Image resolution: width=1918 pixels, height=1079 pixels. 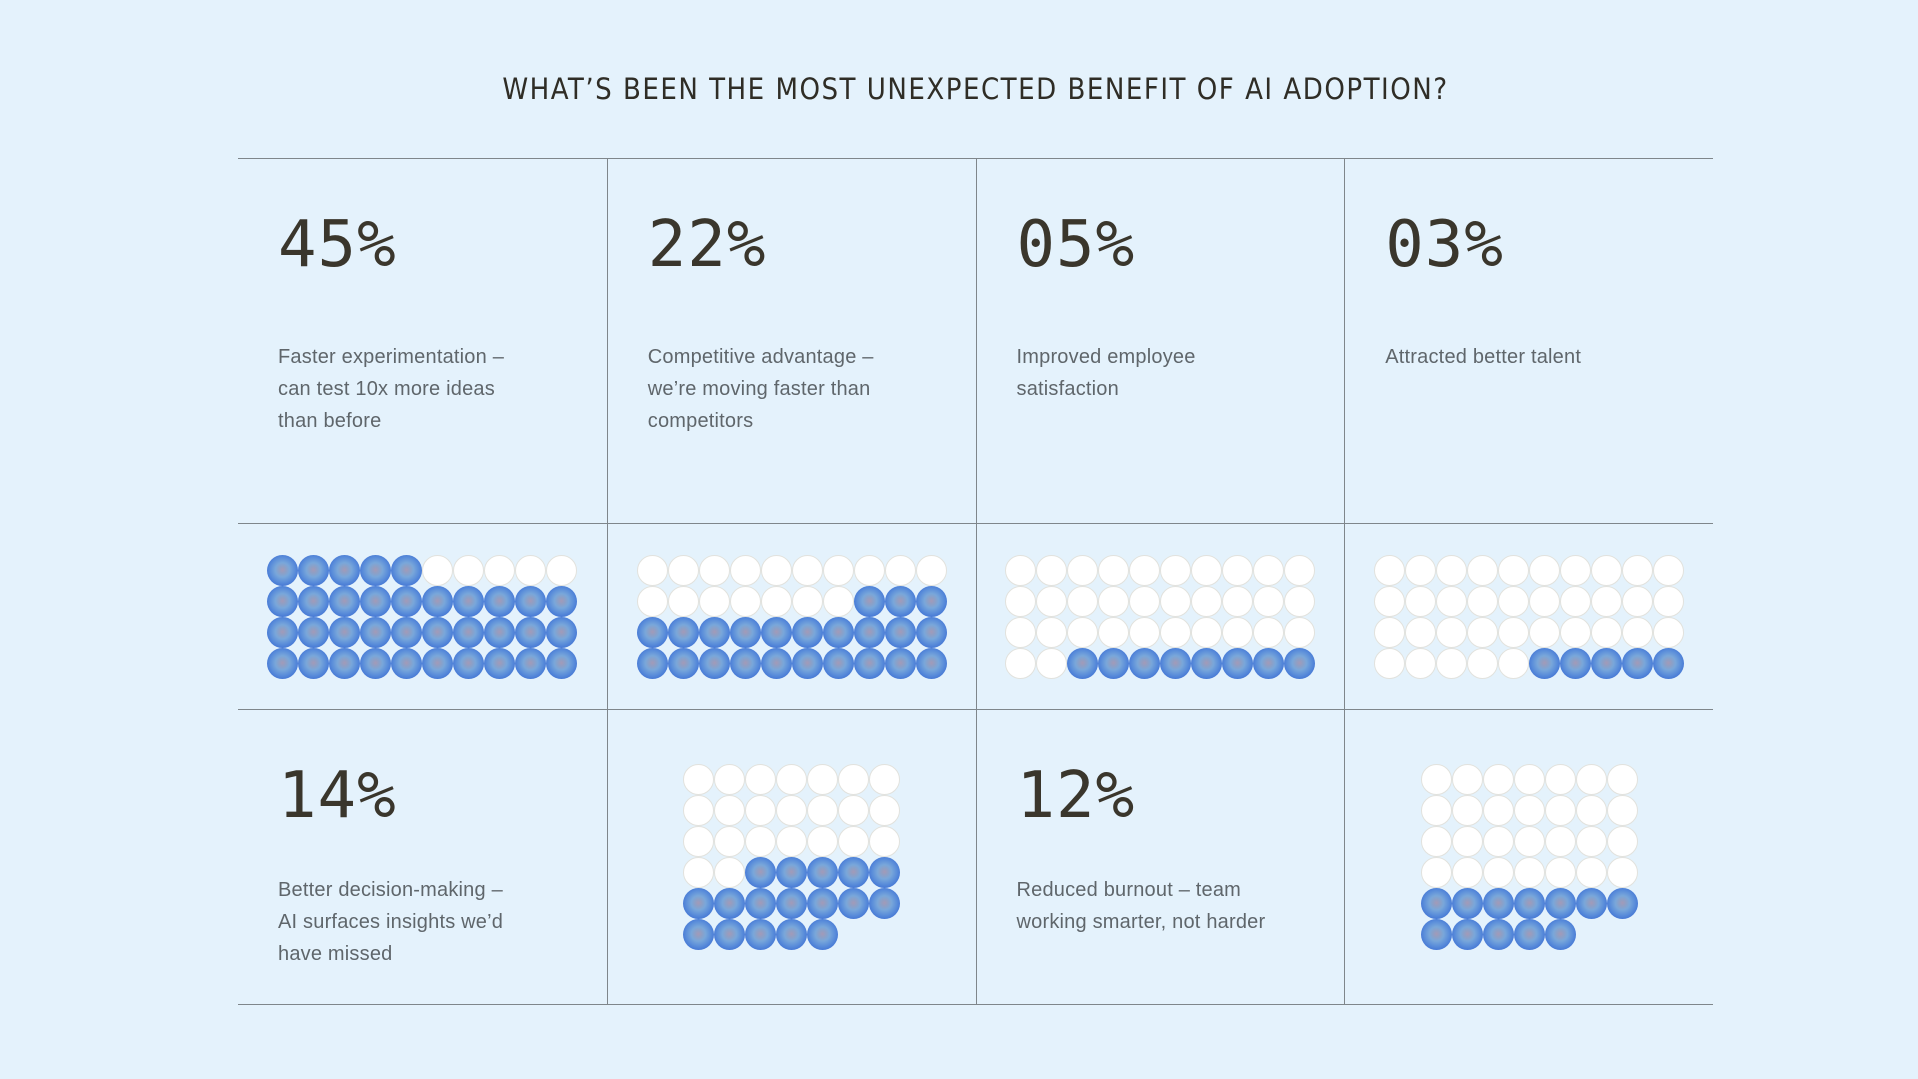 I want to click on stat-value: 14%, so click(x=337, y=796).